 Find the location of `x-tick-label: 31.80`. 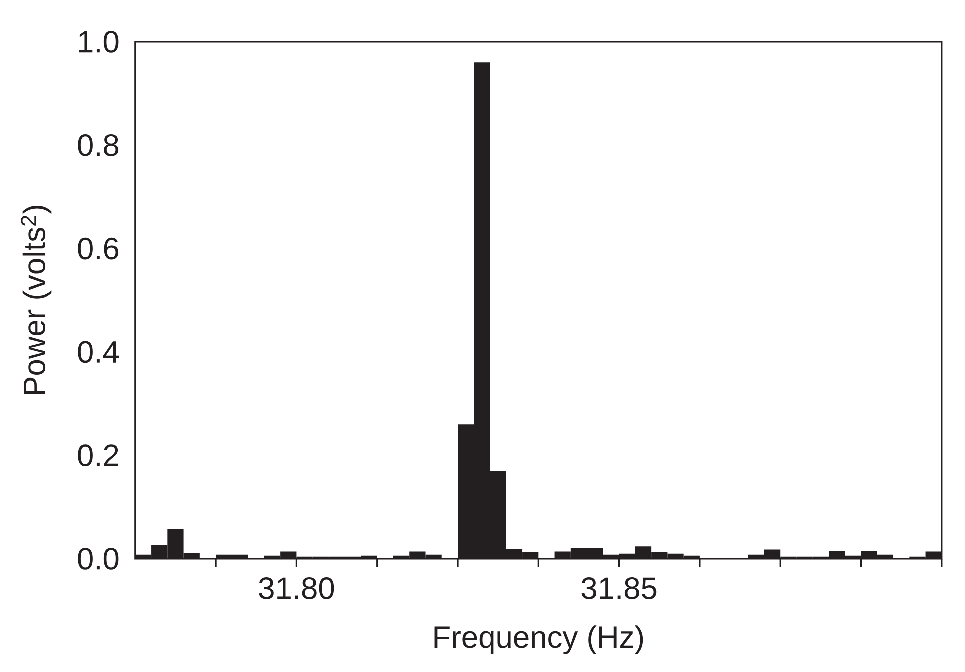

x-tick-label: 31.80 is located at coordinates (296, 589).